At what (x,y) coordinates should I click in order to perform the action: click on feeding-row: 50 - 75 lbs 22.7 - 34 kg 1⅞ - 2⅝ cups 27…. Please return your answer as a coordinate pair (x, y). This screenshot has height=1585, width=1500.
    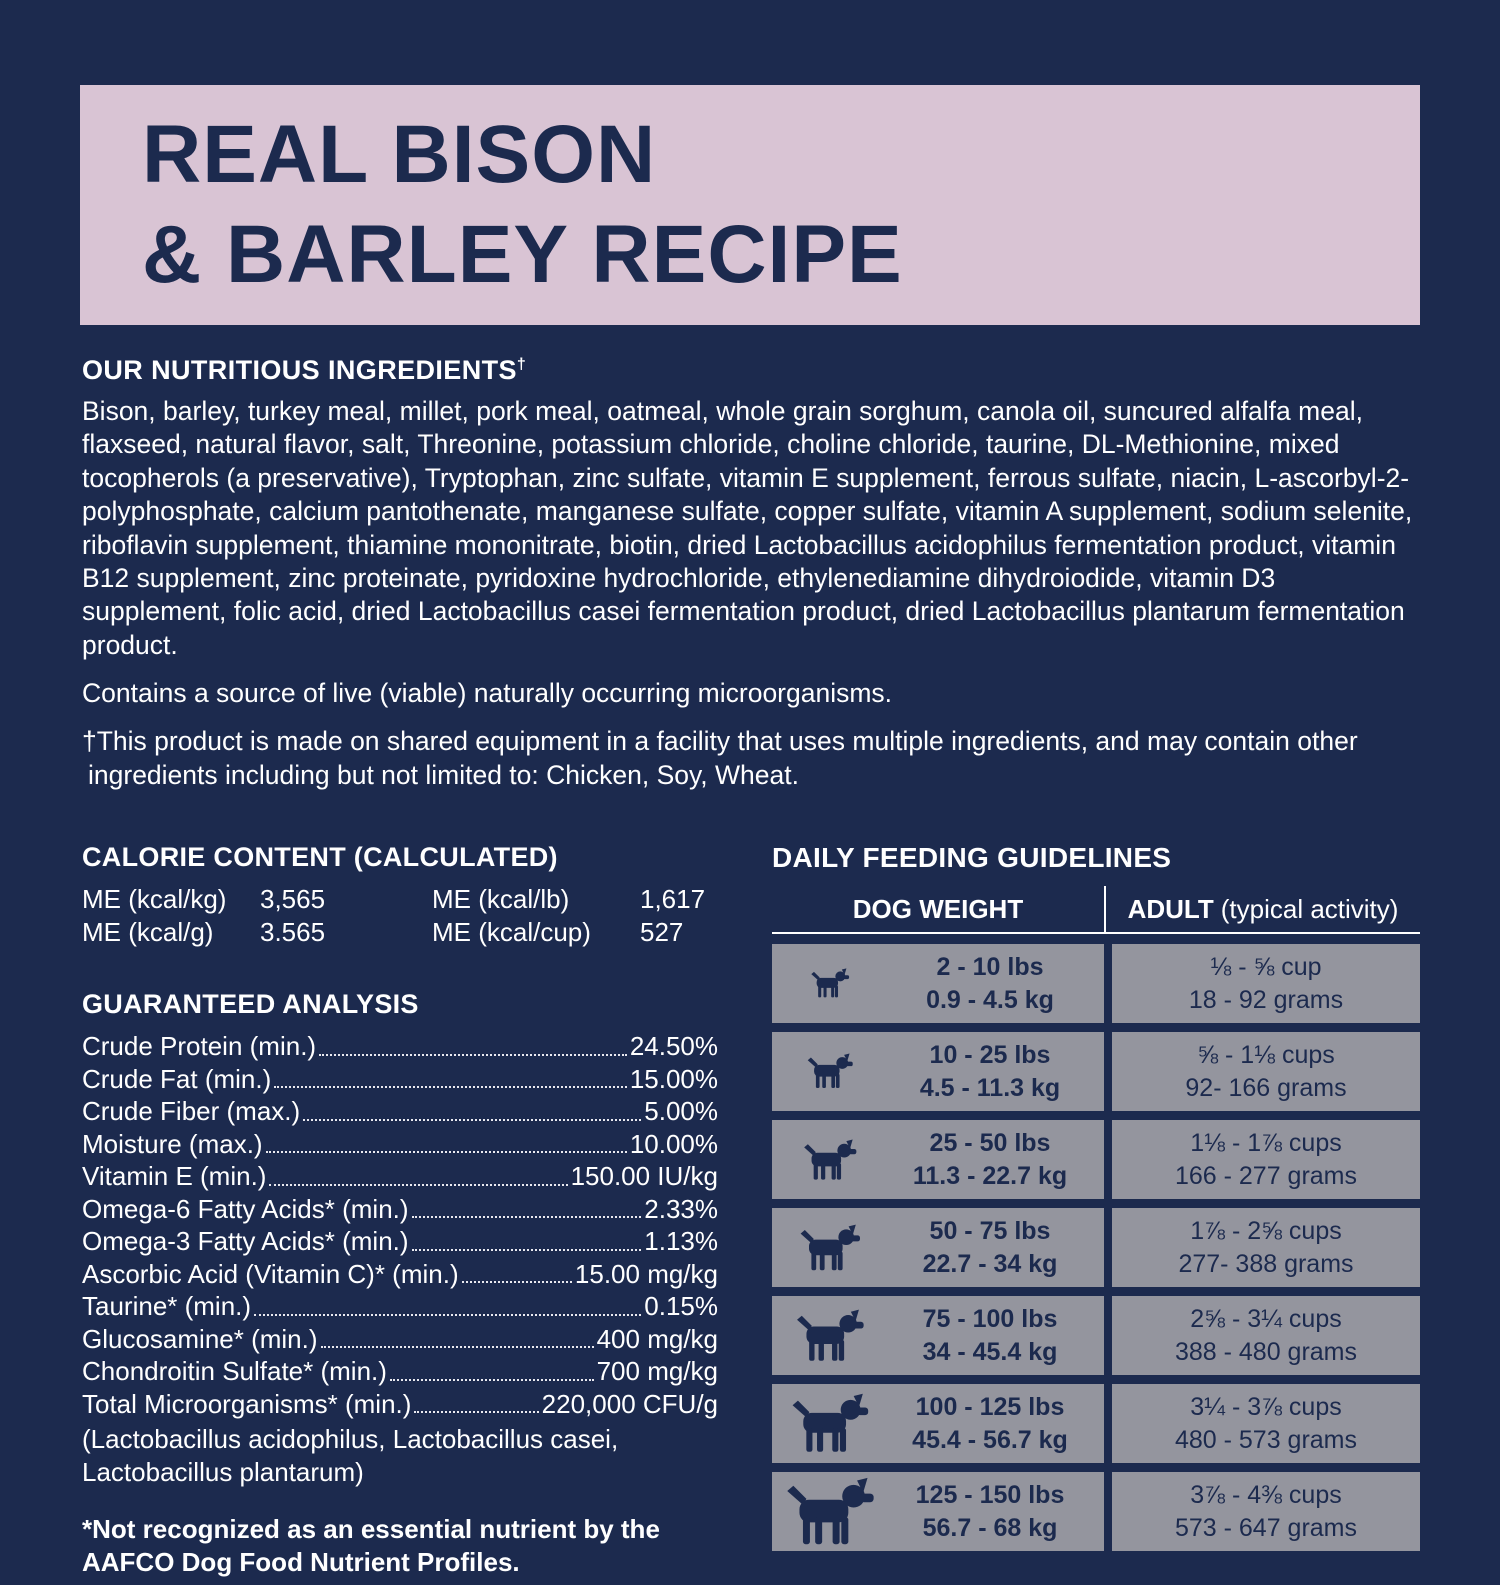
    Looking at the image, I should click on (1096, 1248).